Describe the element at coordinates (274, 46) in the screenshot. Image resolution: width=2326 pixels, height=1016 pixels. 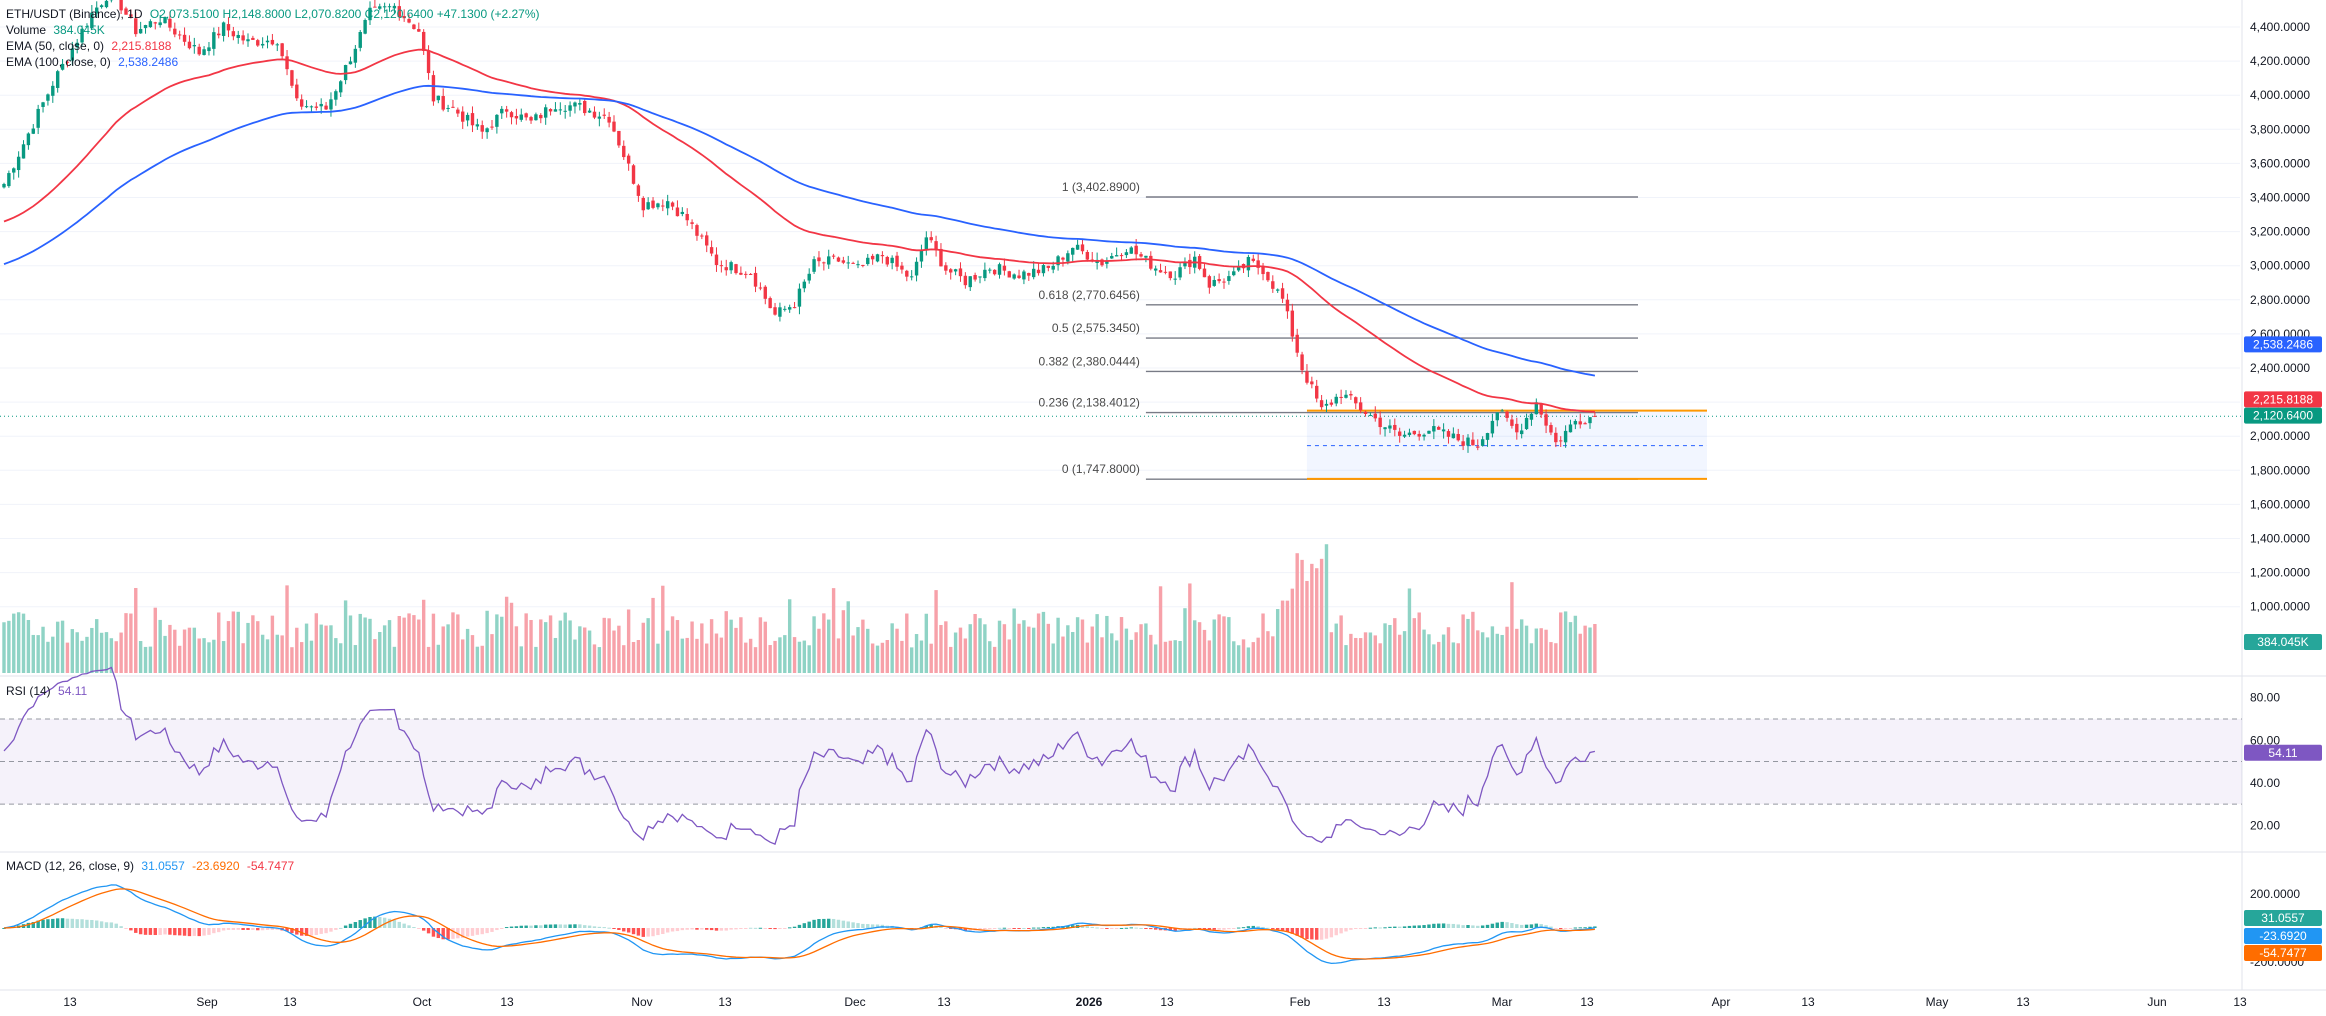
I see `ema50-row: EMA (50, close, 0) 2,215.8188` at that location.